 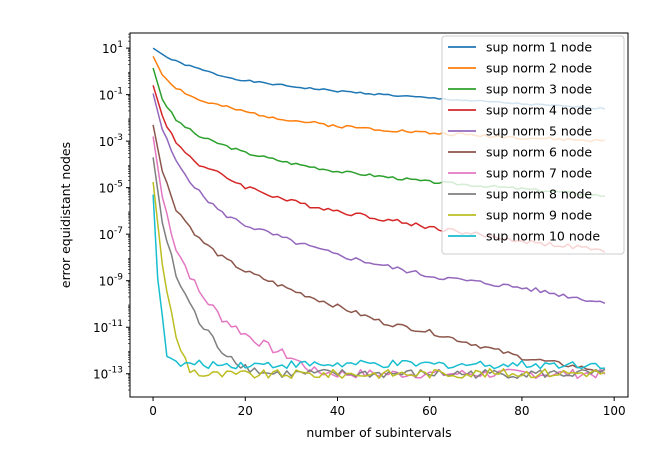 I want to click on x-tick-label: 80, so click(x=521, y=411).